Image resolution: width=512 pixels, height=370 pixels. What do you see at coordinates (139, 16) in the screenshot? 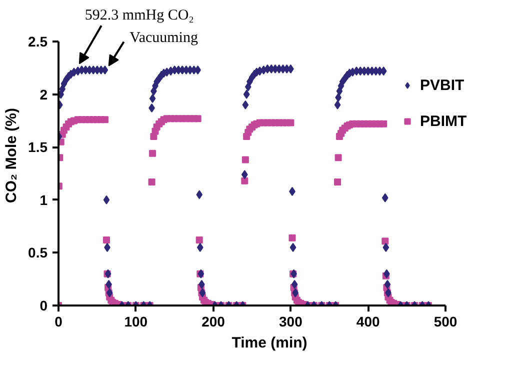
I see `annotation: 592.3 mmHg CO₂` at bounding box center [139, 16].